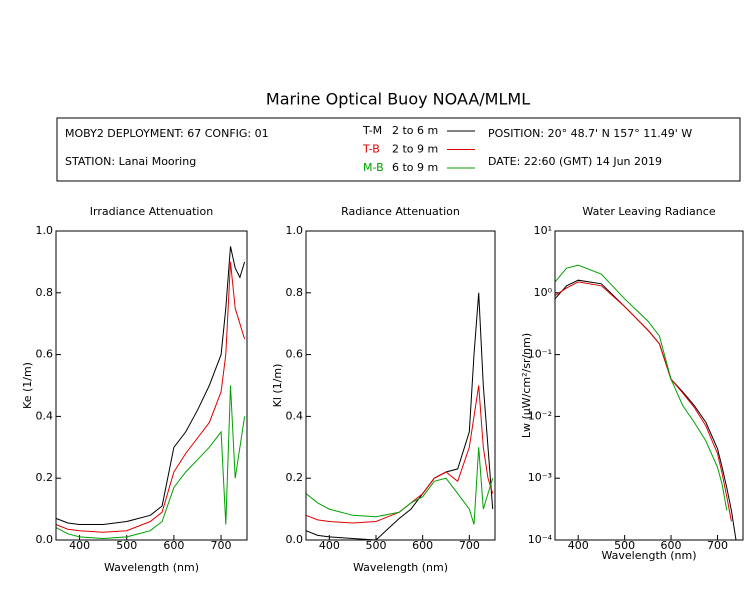 Image resolution: width=750 pixels, height=600 pixels. What do you see at coordinates (590, 133) in the screenshot?
I see `position: POSITION: 20° 48.7' N 157° 11.49' W` at bounding box center [590, 133].